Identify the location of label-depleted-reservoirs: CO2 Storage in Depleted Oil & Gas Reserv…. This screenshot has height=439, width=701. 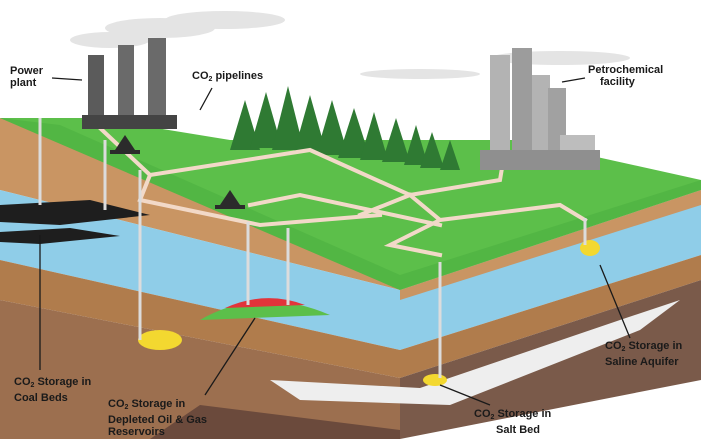
(158, 418).